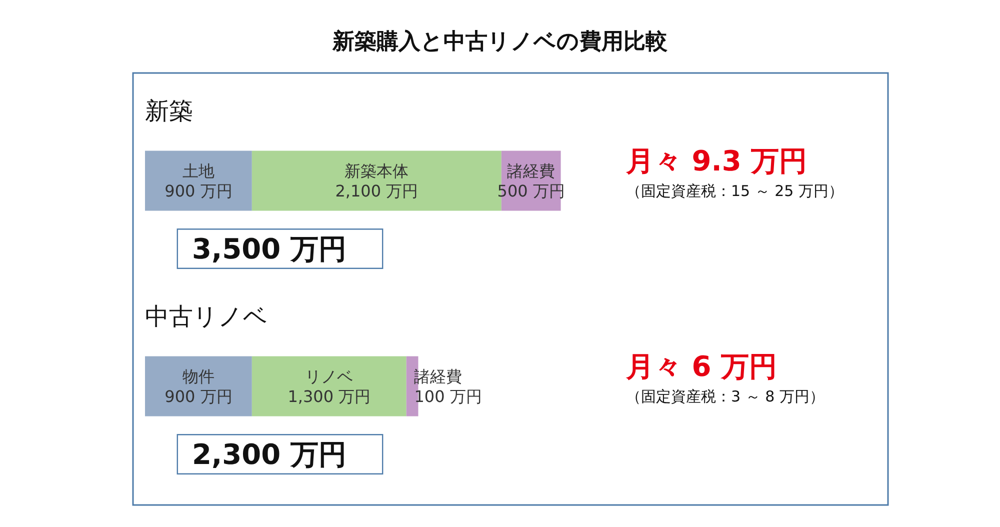  What do you see at coordinates (206, 316) in the screenshot?
I see `y-tick-label: 中古リノベ` at bounding box center [206, 316].